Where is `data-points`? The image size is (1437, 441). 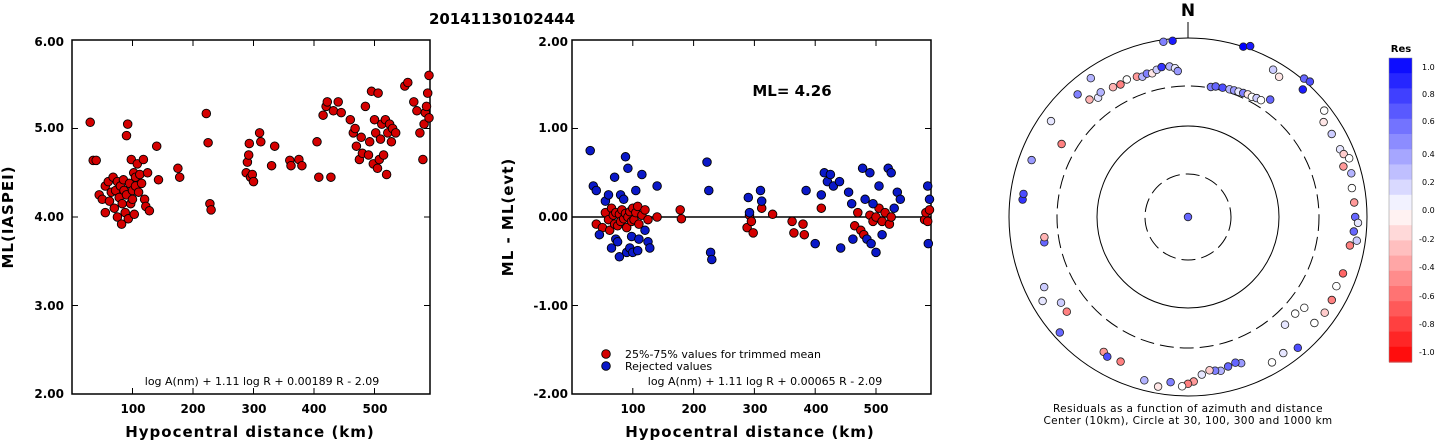
data-points is located at coordinates (259, 149).